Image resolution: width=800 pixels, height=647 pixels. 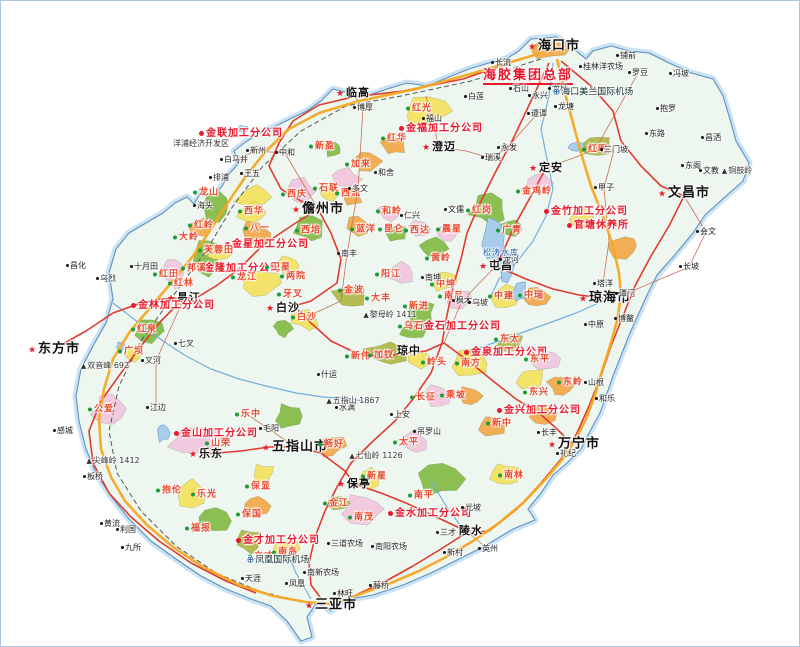 I want to click on town-name: 礼纪, so click(x=568, y=453).